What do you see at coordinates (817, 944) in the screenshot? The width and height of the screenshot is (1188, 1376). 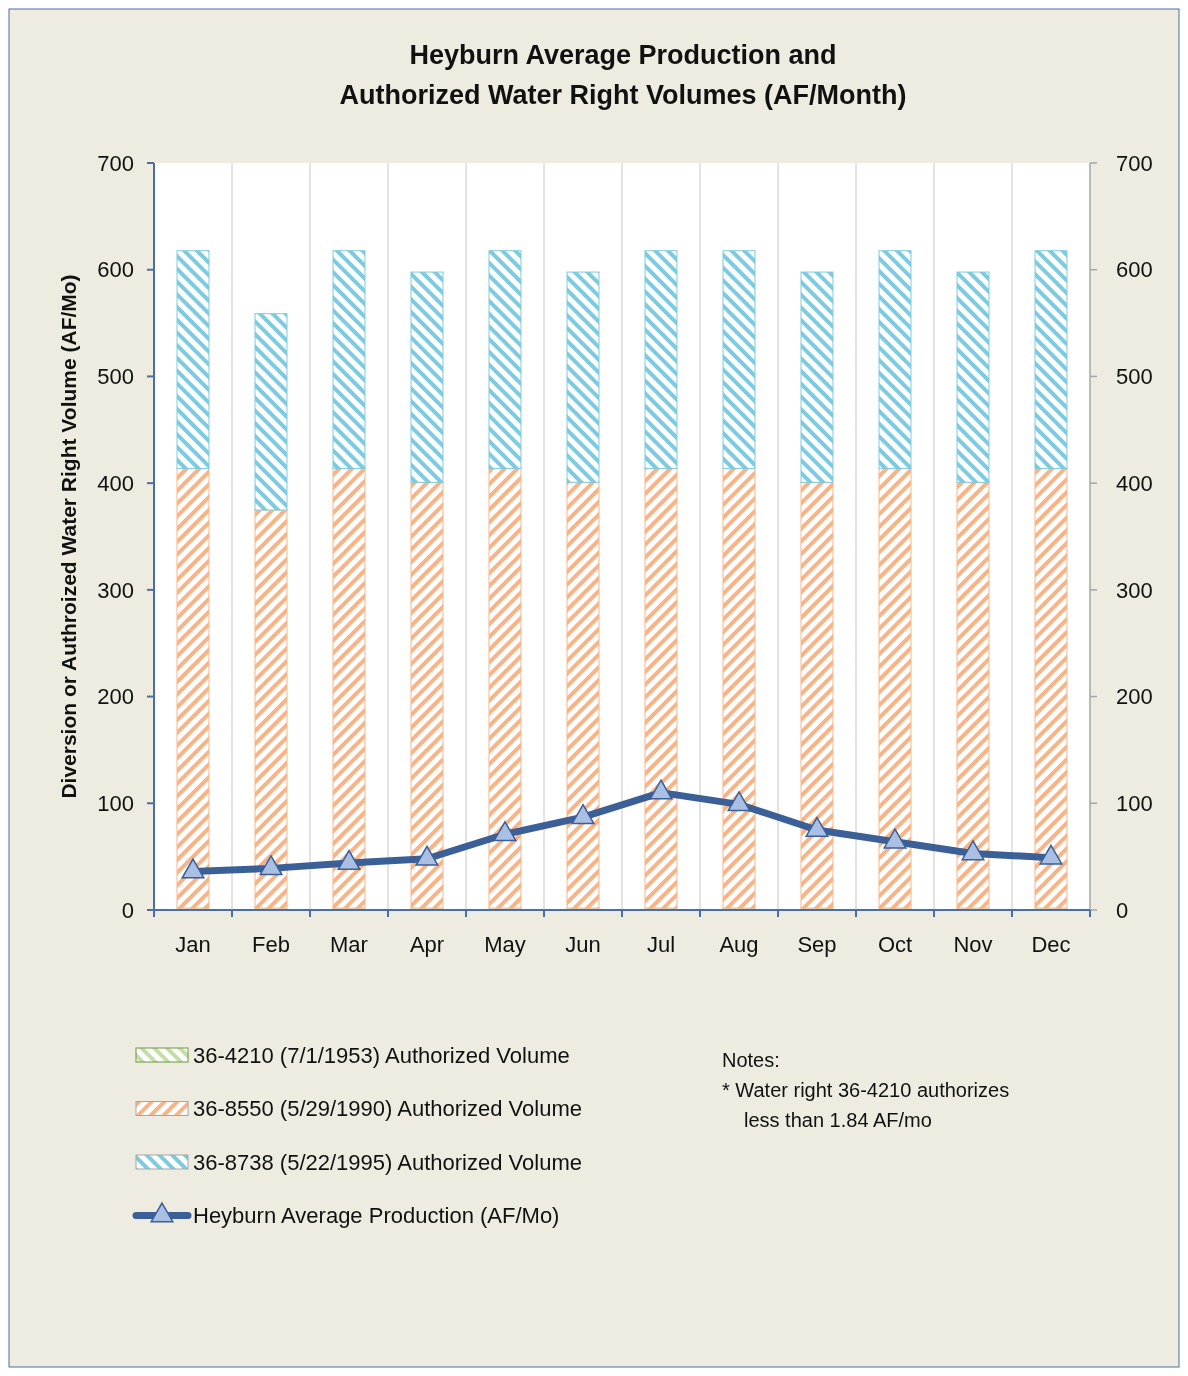 I see `x-tick-label: Sep` at bounding box center [817, 944].